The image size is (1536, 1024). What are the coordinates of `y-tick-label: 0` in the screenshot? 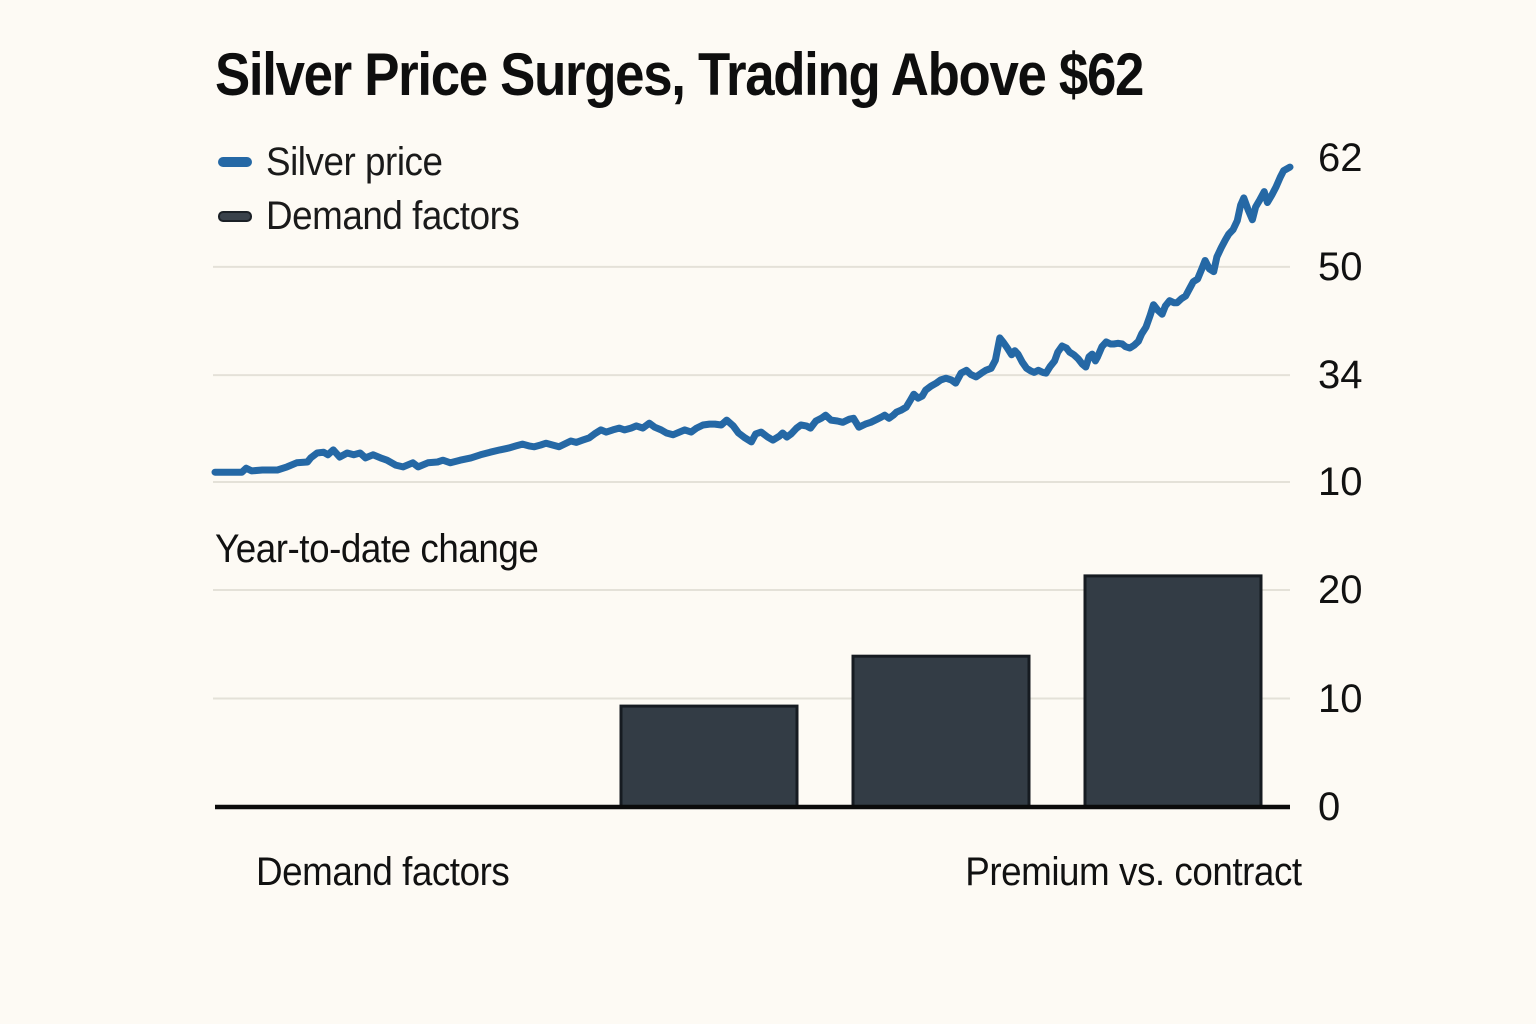 It's located at (1329, 807).